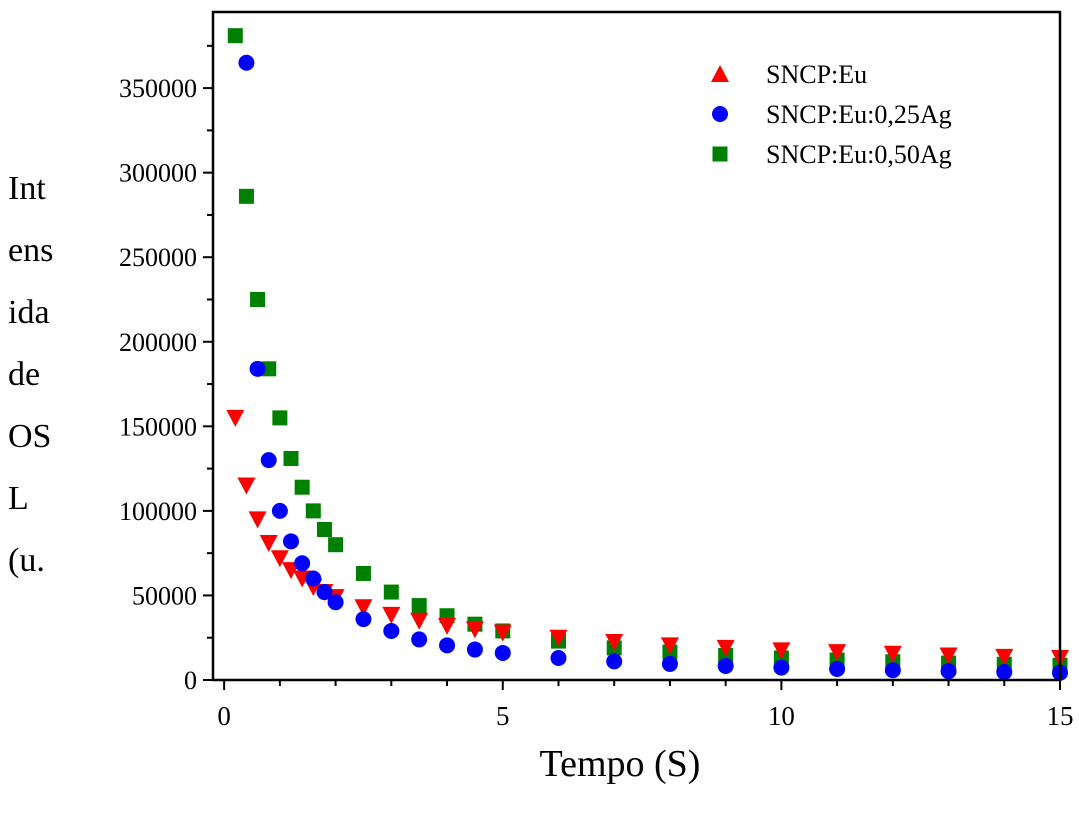 The width and height of the screenshot is (1079, 815). Describe the element at coordinates (503, 716) in the screenshot. I see `x-tick-label: 5` at that location.